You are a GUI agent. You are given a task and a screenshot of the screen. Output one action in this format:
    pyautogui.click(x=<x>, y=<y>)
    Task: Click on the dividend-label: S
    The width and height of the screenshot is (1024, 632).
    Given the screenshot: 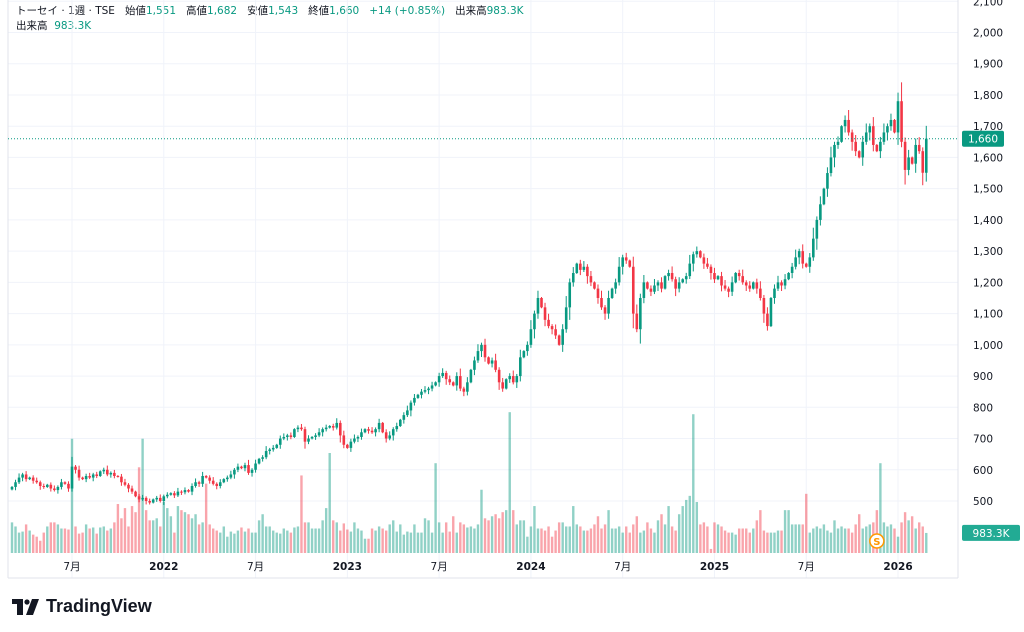 What is the action you would take?
    pyautogui.click(x=876, y=542)
    